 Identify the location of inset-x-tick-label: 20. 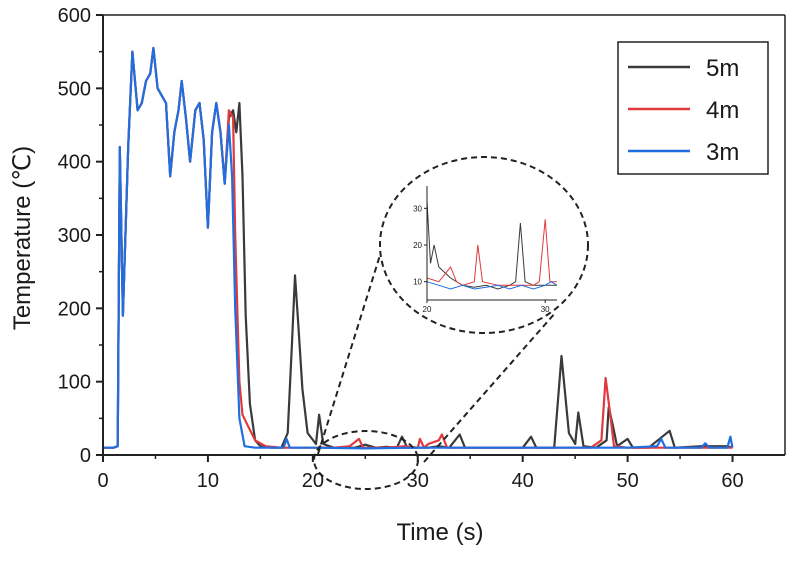
(427, 309).